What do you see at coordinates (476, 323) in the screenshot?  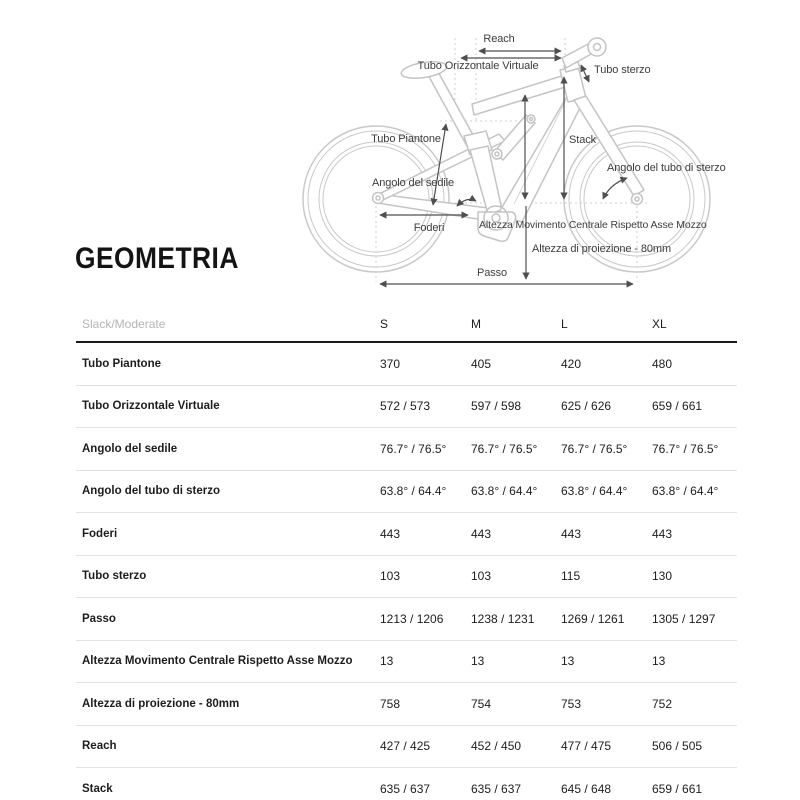 I see `column-header-m: M` at bounding box center [476, 323].